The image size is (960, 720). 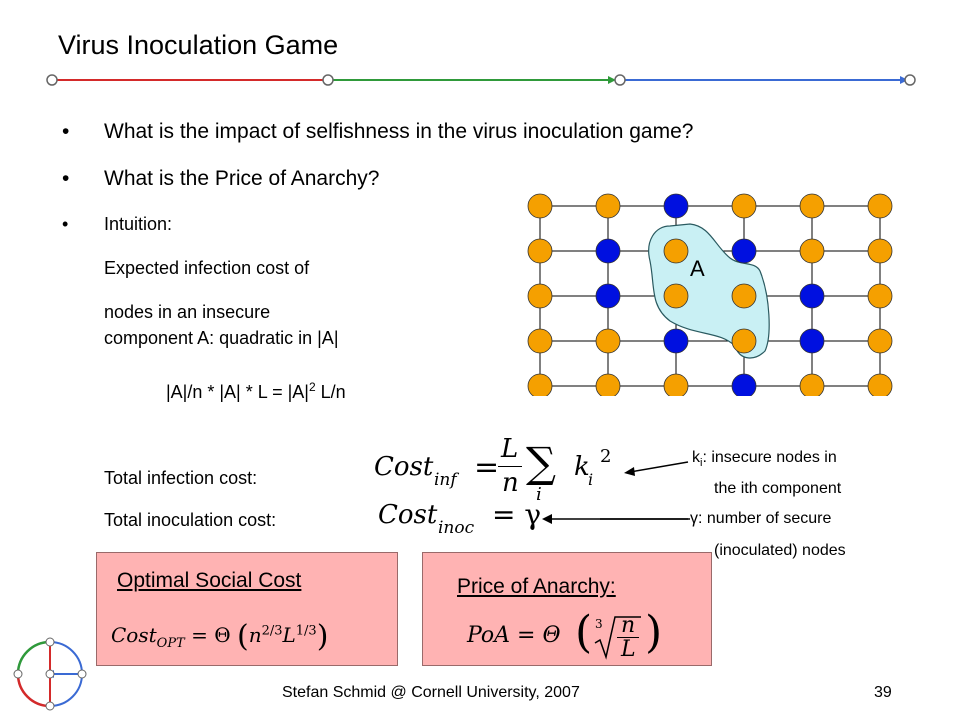 What do you see at coordinates (510, 466) in the screenshot?
I see `inf-fraction-bar` at bounding box center [510, 466].